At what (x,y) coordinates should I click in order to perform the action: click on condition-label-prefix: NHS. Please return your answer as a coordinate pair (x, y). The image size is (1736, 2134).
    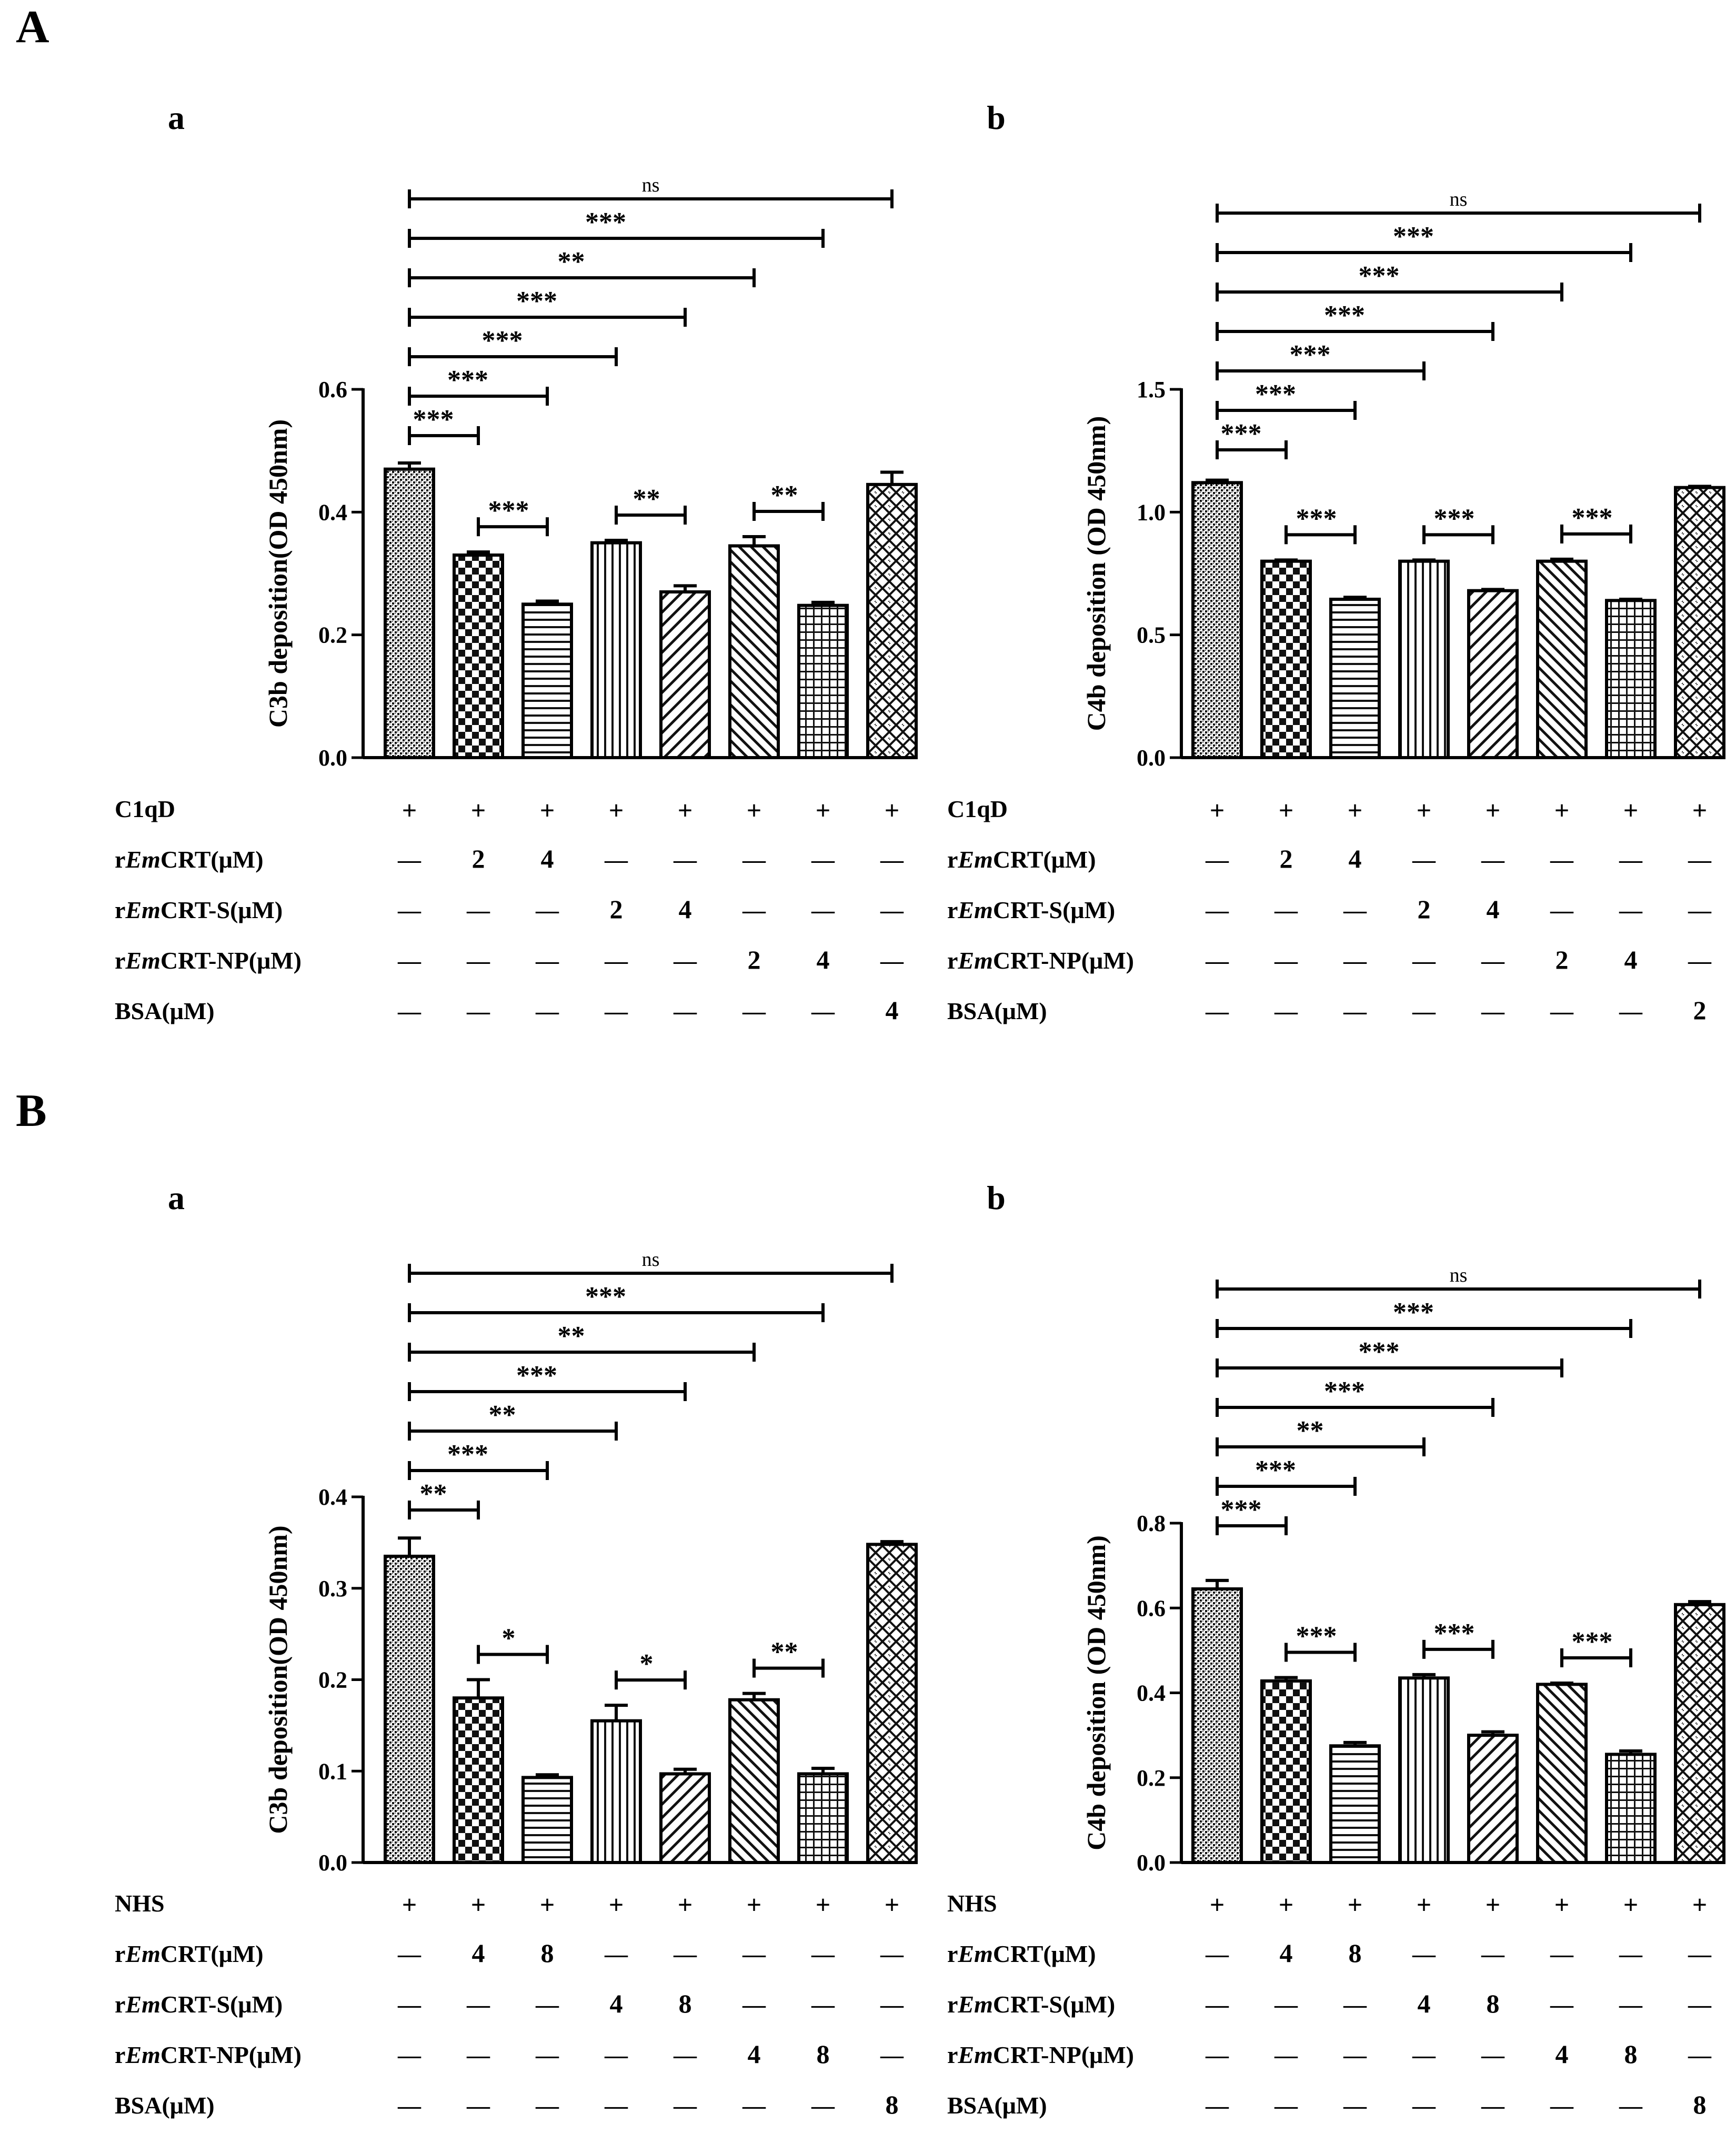
    Looking at the image, I should click on (972, 1903).